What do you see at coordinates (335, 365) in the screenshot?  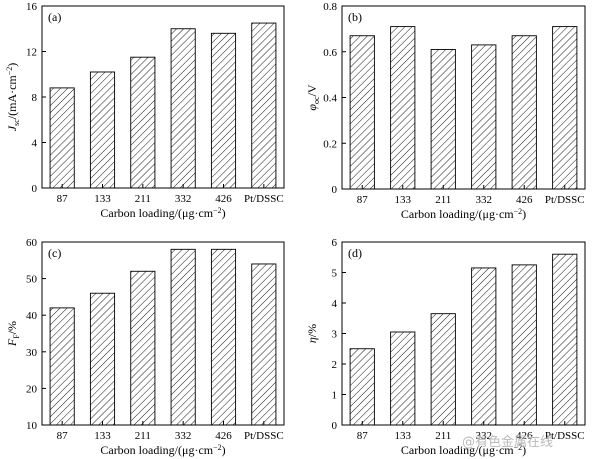 I see `y-tick-label: 2` at bounding box center [335, 365].